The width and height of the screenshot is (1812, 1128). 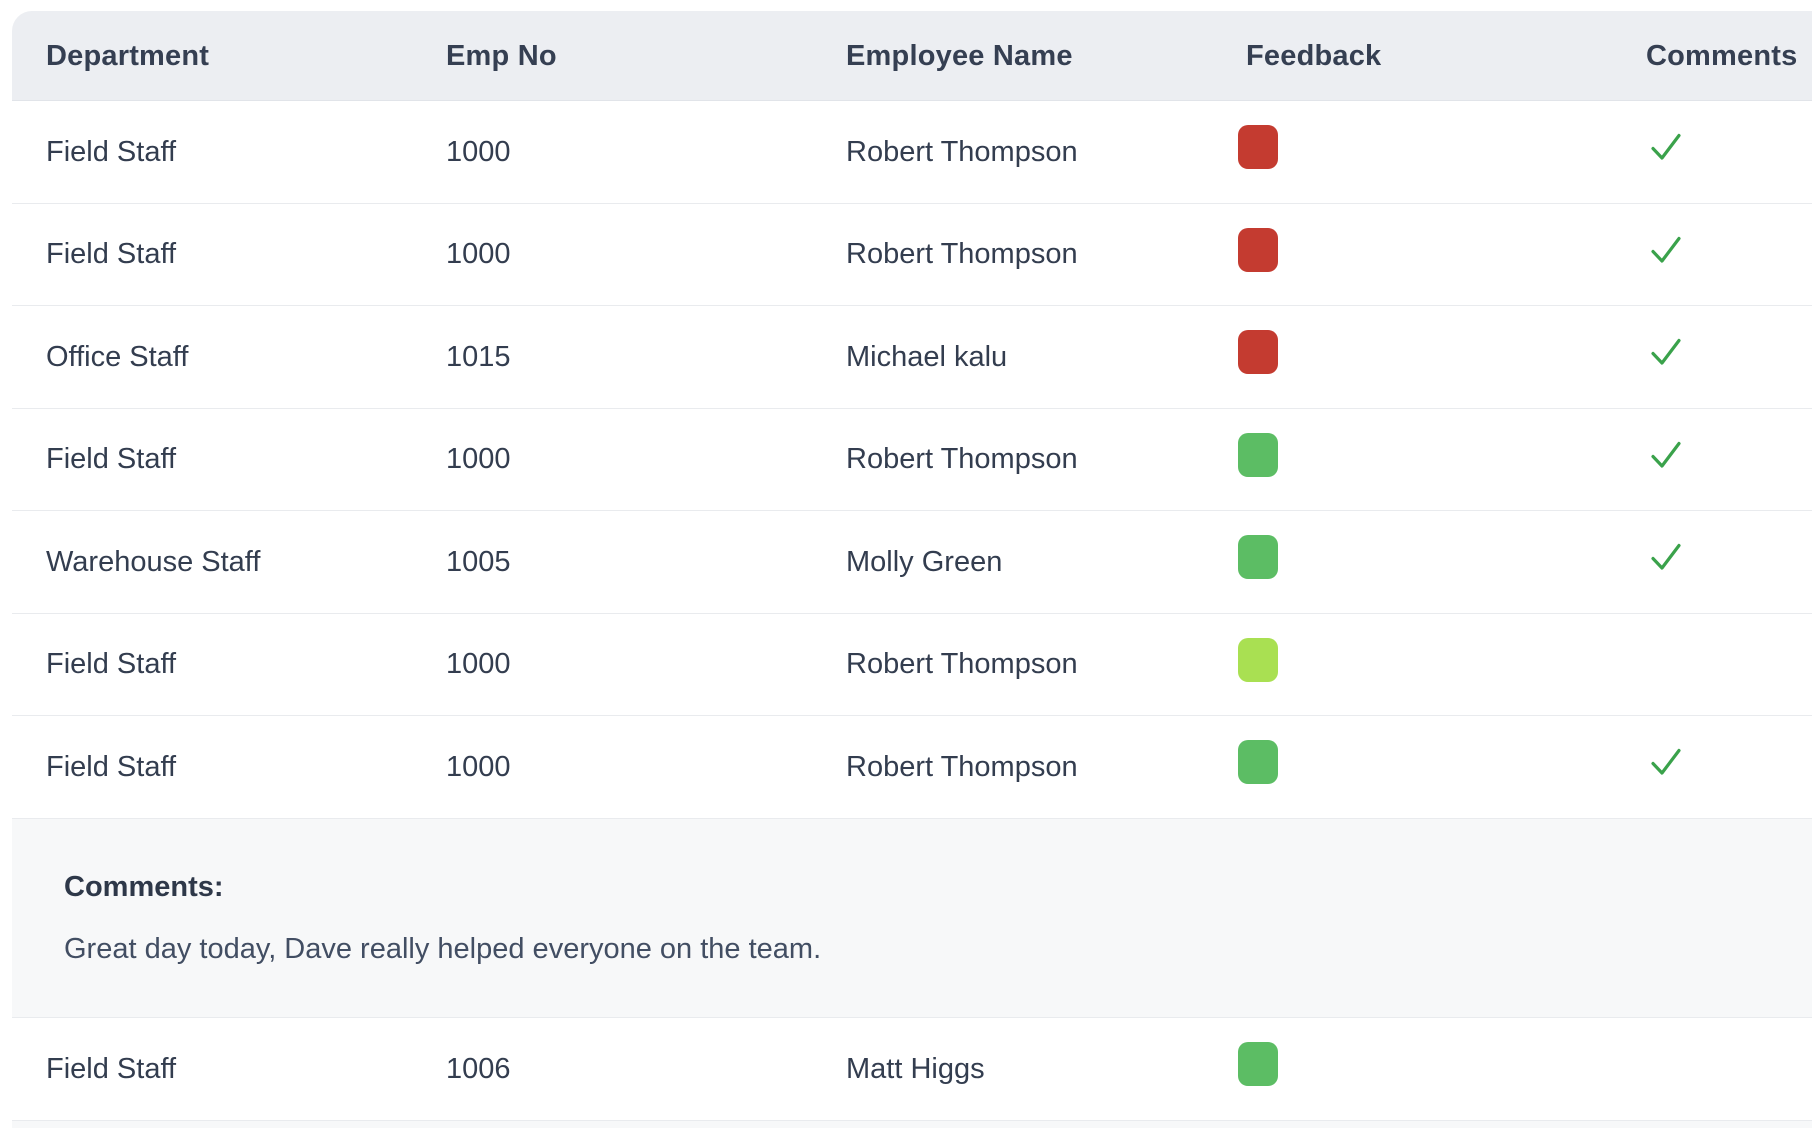 I want to click on department-cell: Warehouse Staff, so click(x=153, y=561).